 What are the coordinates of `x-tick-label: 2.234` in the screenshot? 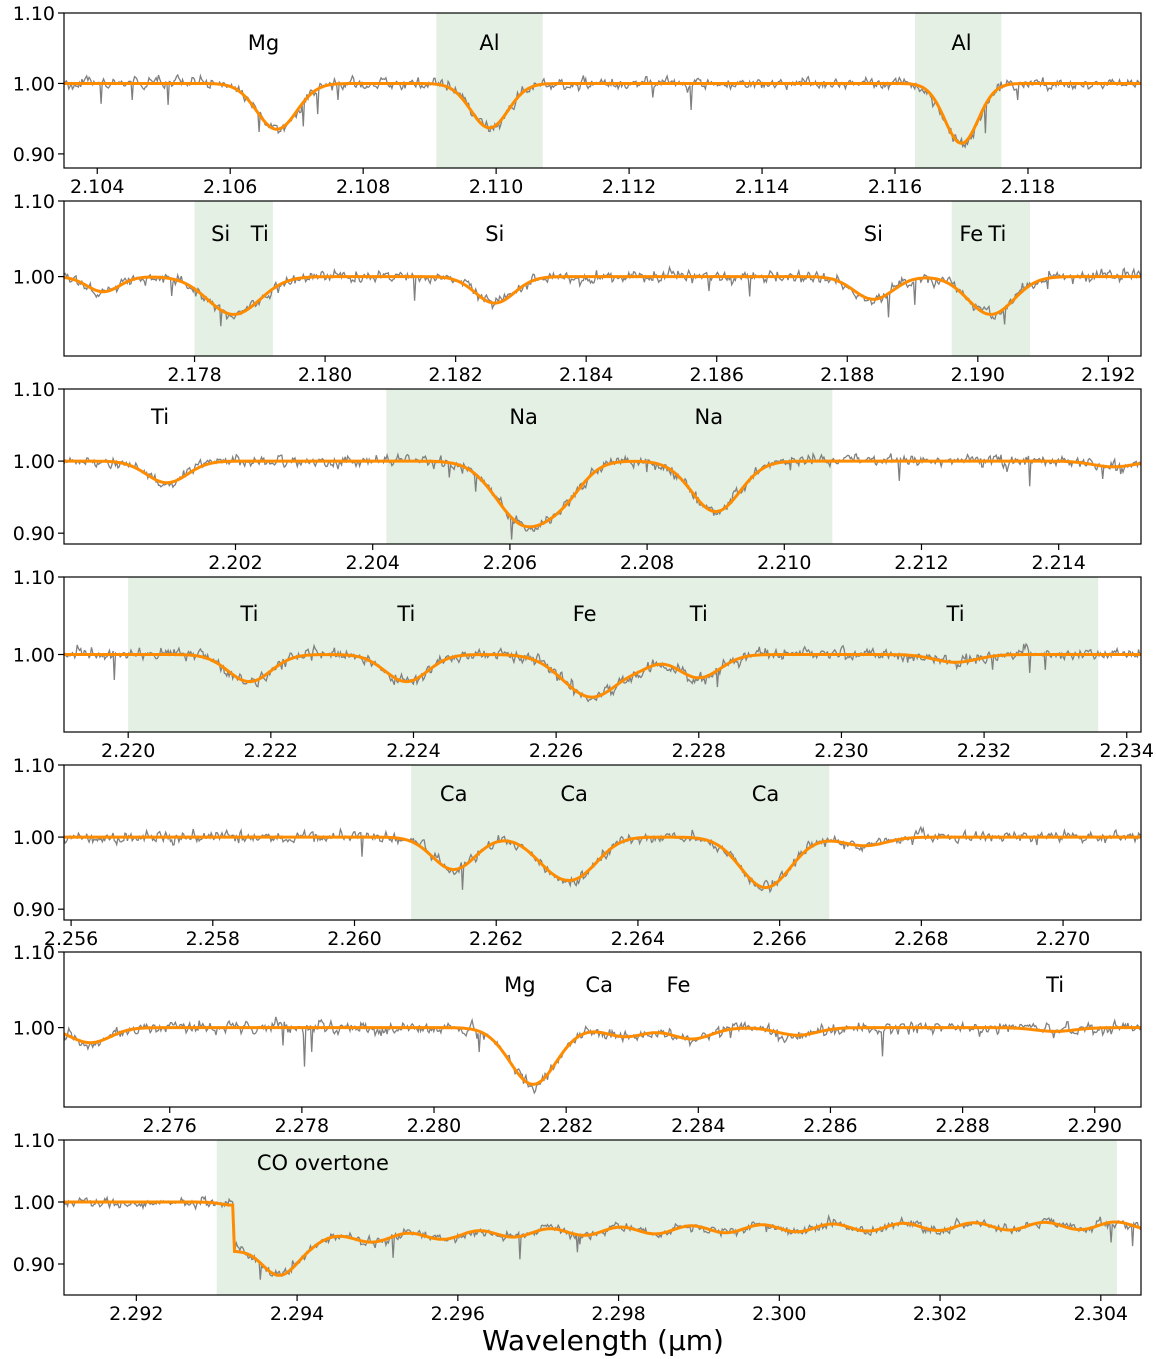 It's located at (1127, 751).